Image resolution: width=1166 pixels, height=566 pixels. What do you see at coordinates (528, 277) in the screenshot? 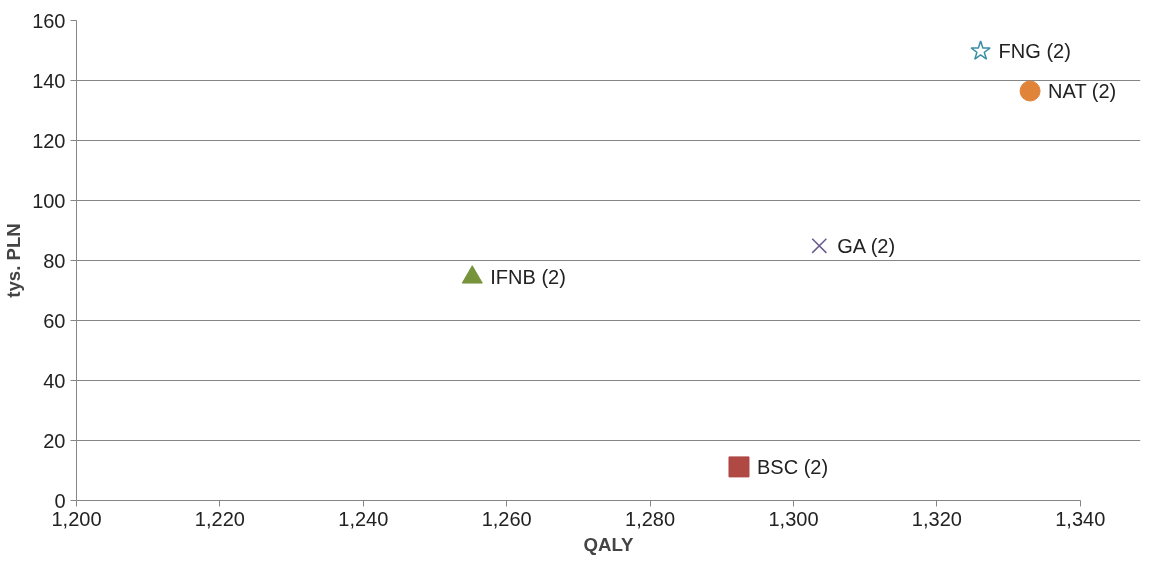
I see `series-label: IFNB (2)` at bounding box center [528, 277].